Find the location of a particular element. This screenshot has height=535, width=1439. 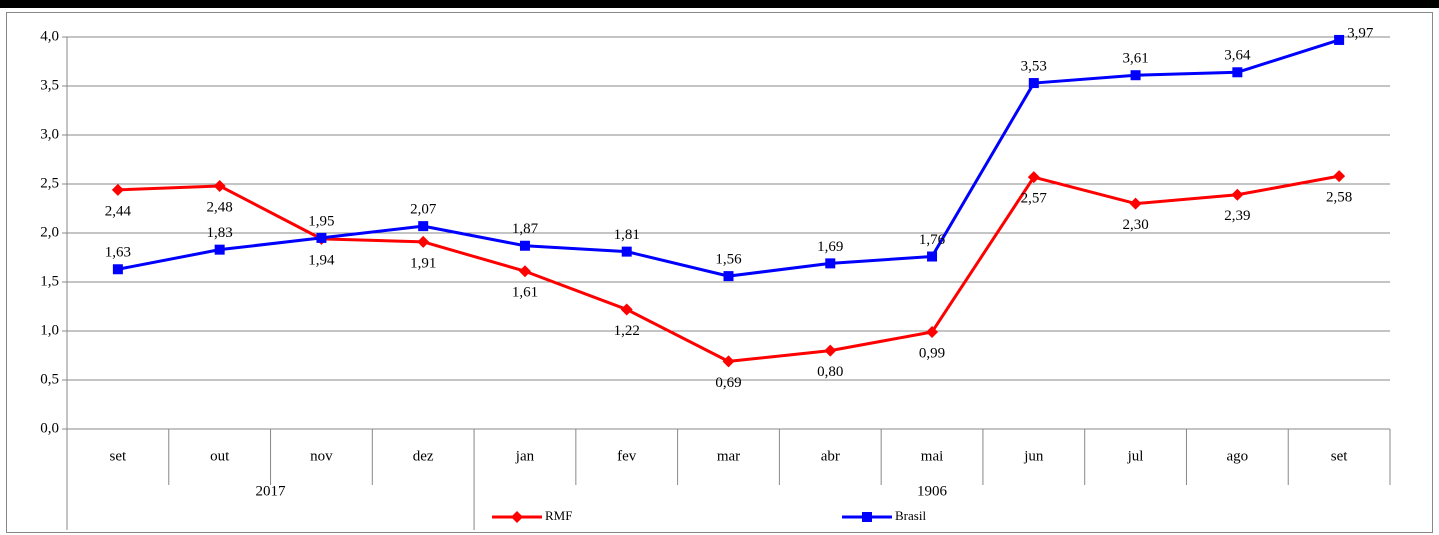

x-tick-label: ago is located at coordinates (1238, 456).